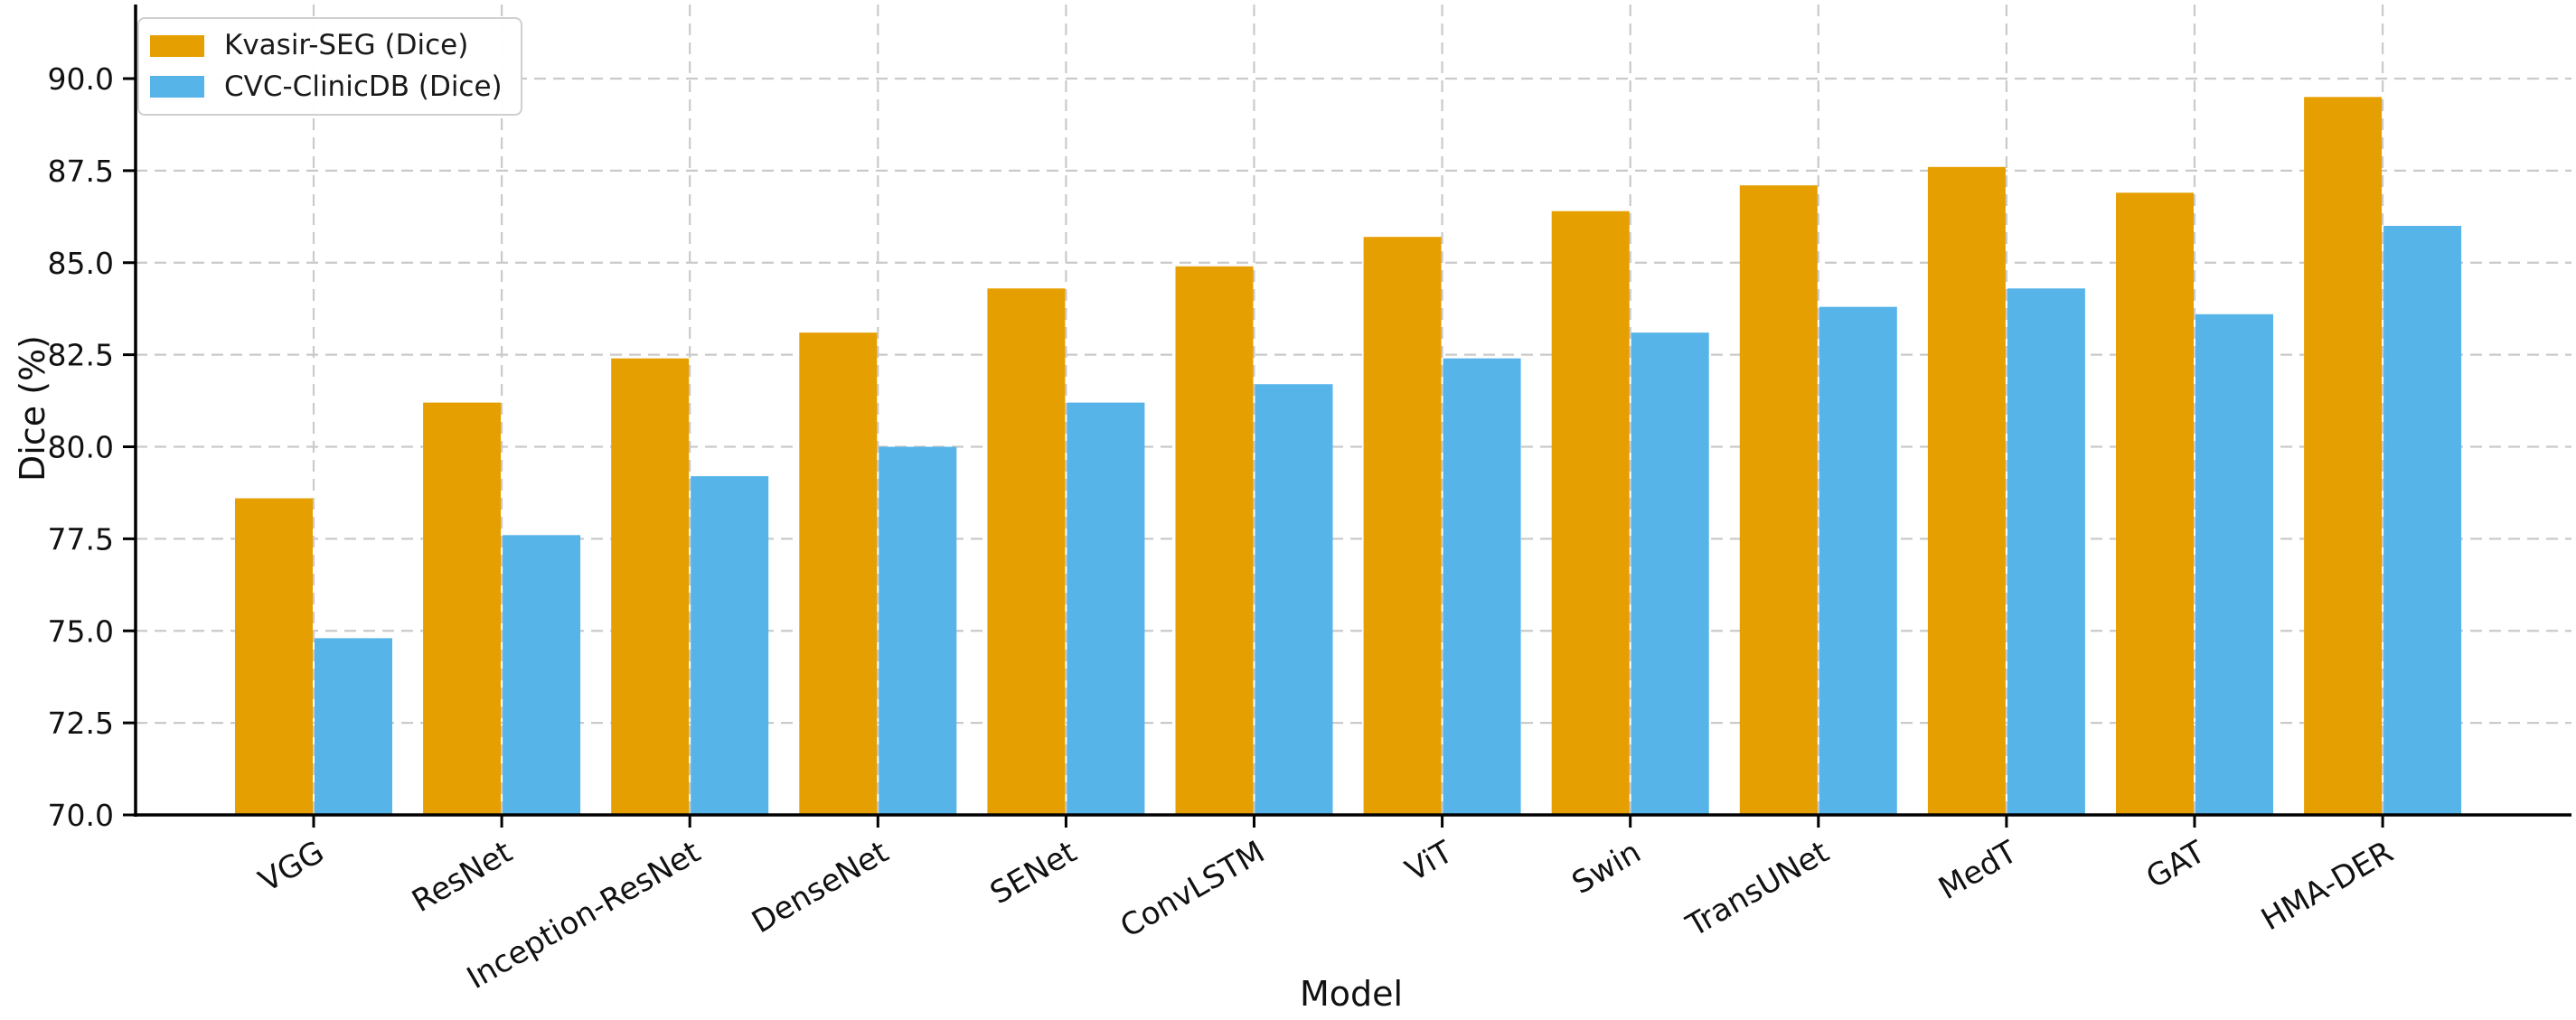 This screenshot has height=1020, width=2576. I want to click on bar-cvc-clinicdb-inception-resnet, so click(730, 645).